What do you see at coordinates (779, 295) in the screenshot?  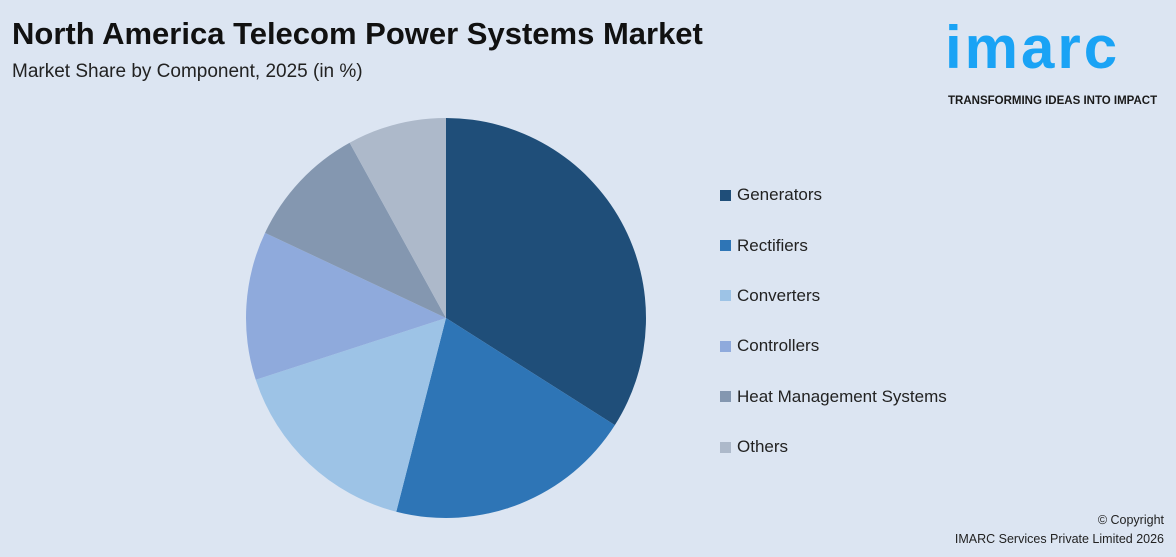 I see `legend-label: Converters` at bounding box center [779, 295].